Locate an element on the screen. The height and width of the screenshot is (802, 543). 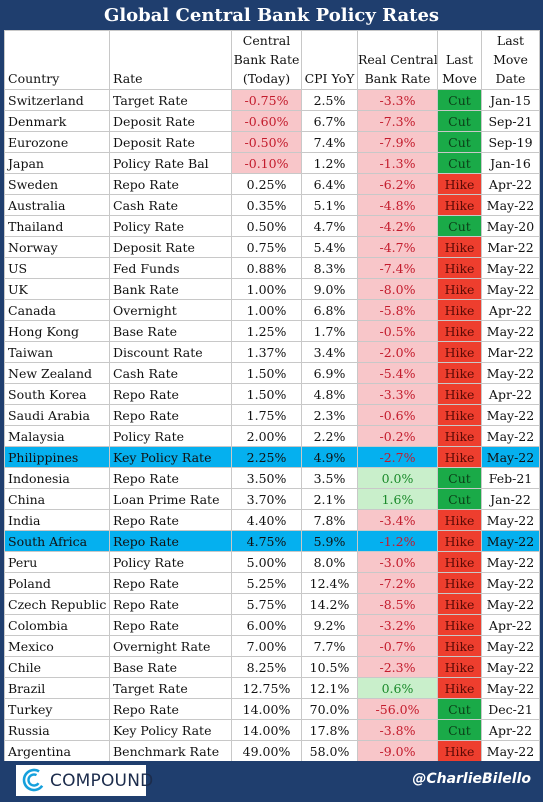
last-move-date-cell: Sep-21 is located at coordinates (510, 121).